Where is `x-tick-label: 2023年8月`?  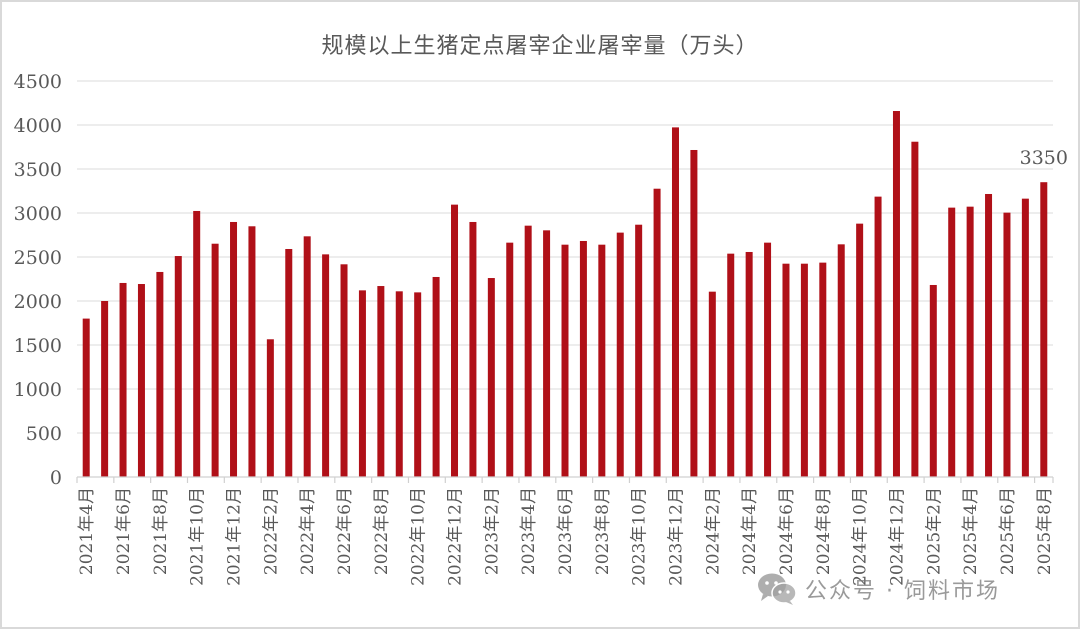 x-tick-label: 2023年8月 is located at coordinates (603, 531).